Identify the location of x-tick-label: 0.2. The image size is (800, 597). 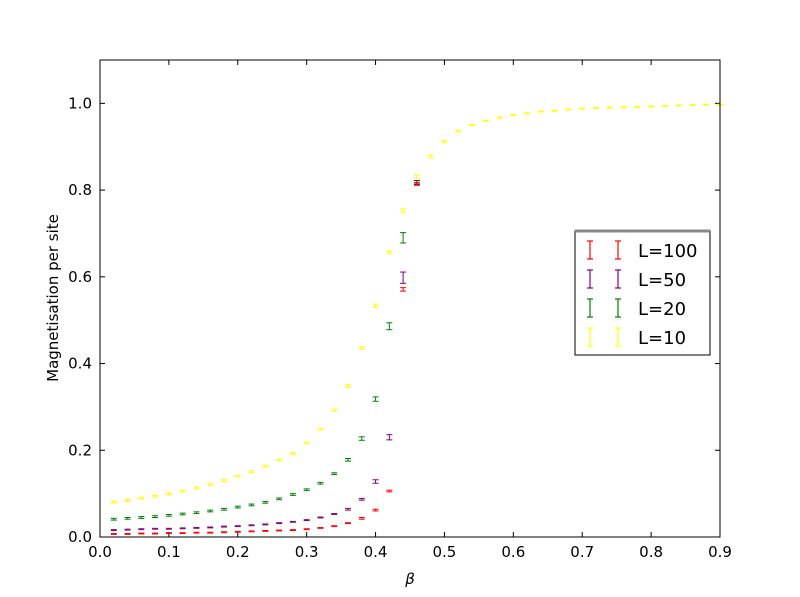
(238, 552).